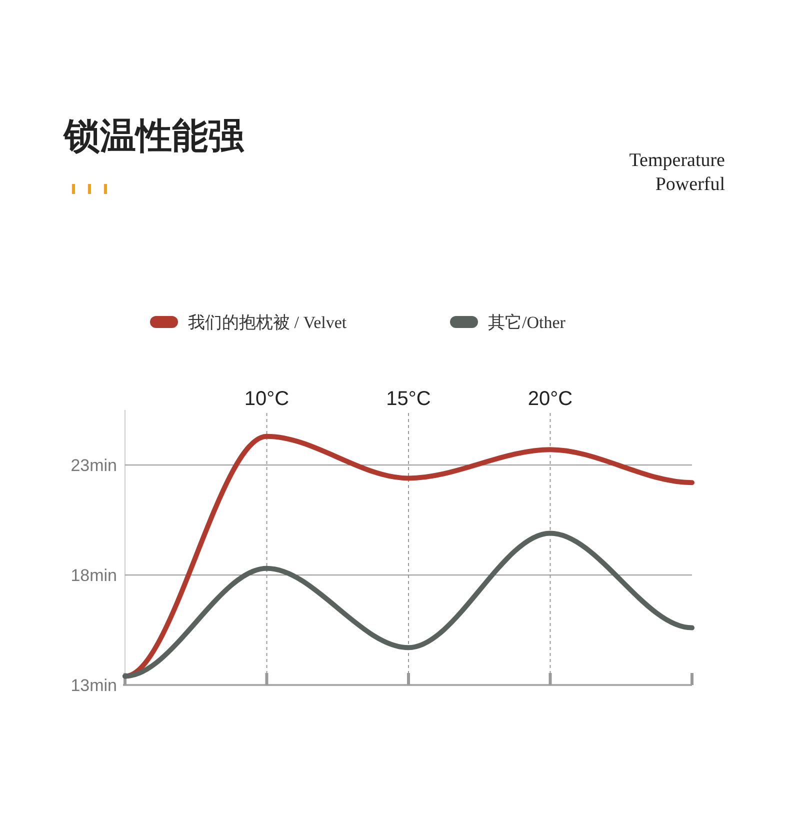 The image size is (790, 824). I want to click on chart-subtitle: Temperature Powerful, so click(677, 172).